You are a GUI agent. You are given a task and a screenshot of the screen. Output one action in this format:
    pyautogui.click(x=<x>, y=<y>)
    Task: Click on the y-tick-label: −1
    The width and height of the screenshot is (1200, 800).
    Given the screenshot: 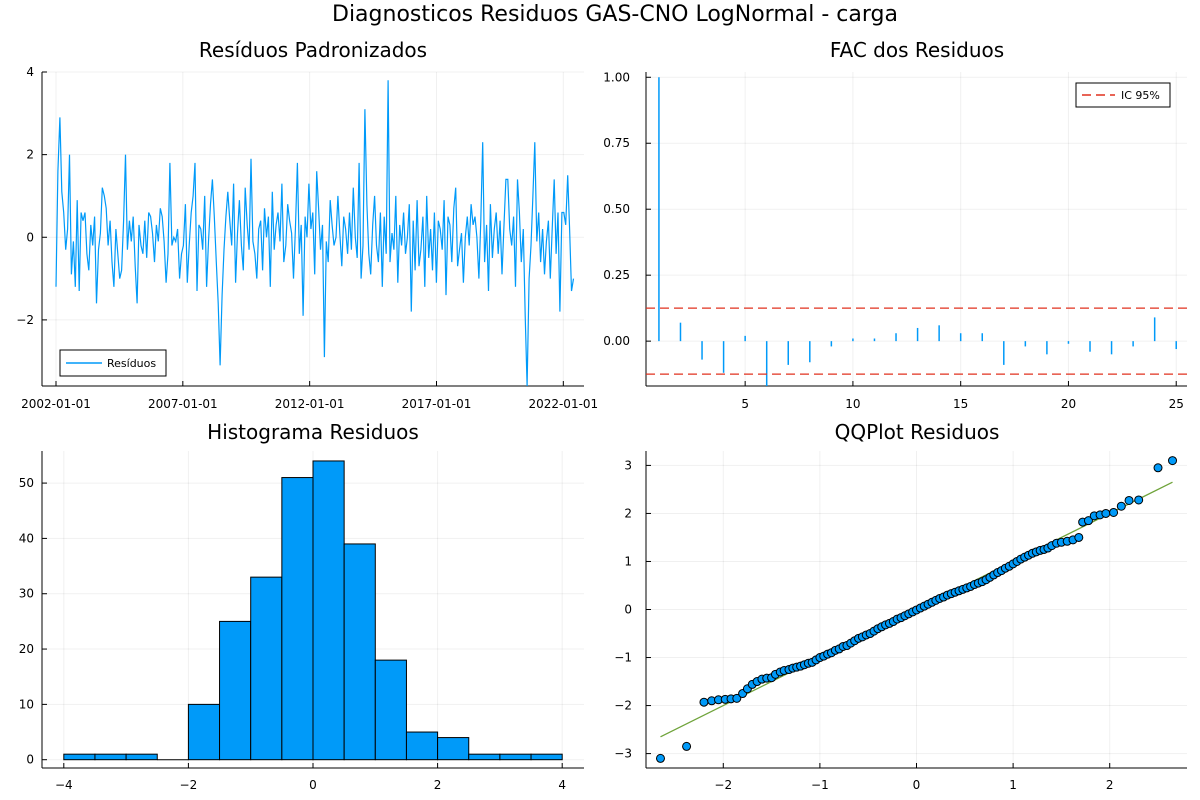 What is the action you would take?
    pyautogui.click(x=623, y=658)
    